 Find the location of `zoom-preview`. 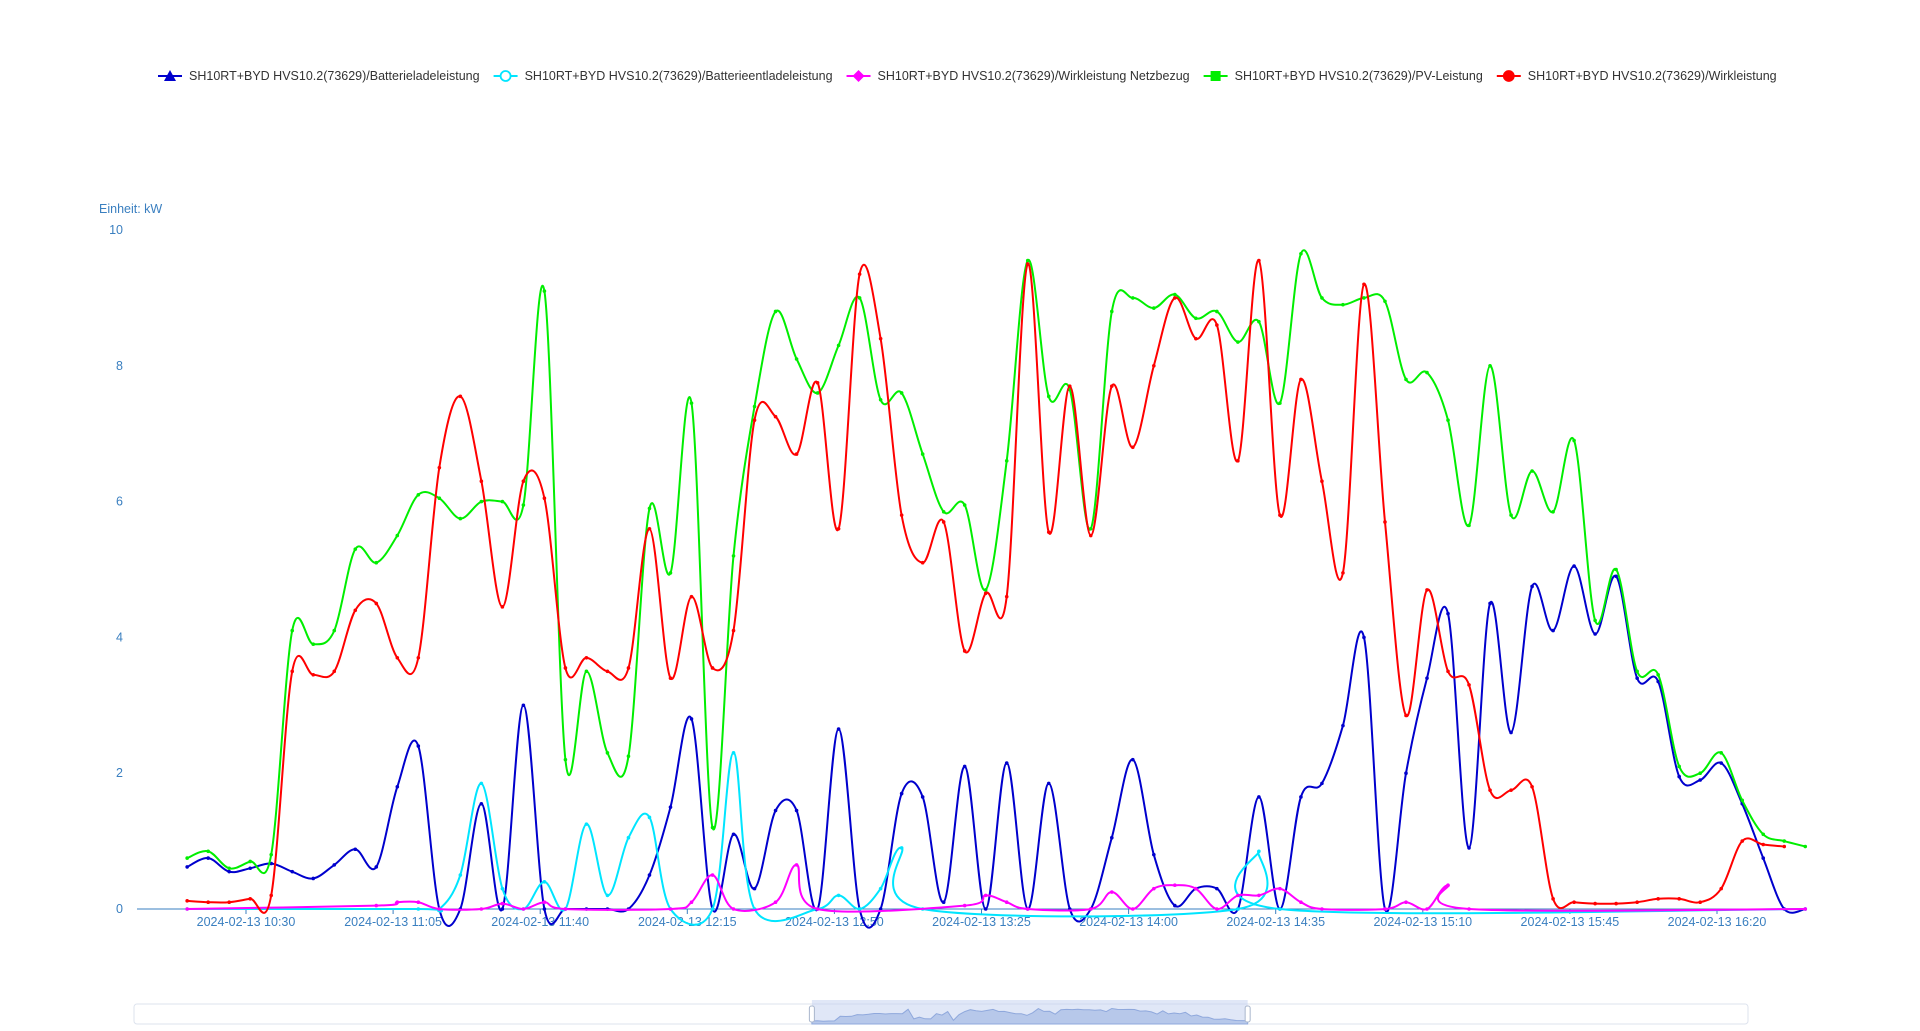

zoom-preview is located at coordinates (1030, 1016).